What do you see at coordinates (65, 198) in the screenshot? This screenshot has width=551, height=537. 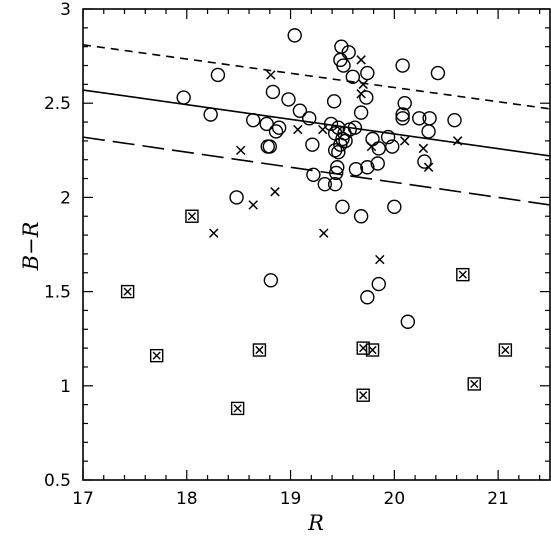 I see `y-tick-label: 2` at bounding box center [65, 198].